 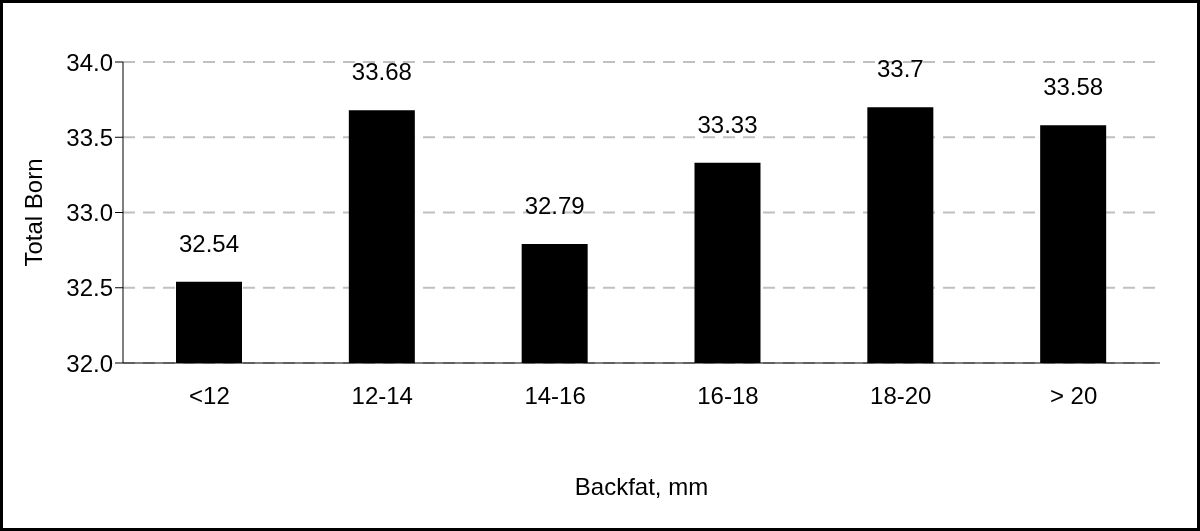 I want to click on y-tick-label: 32.0, so click(x=89, y=363).